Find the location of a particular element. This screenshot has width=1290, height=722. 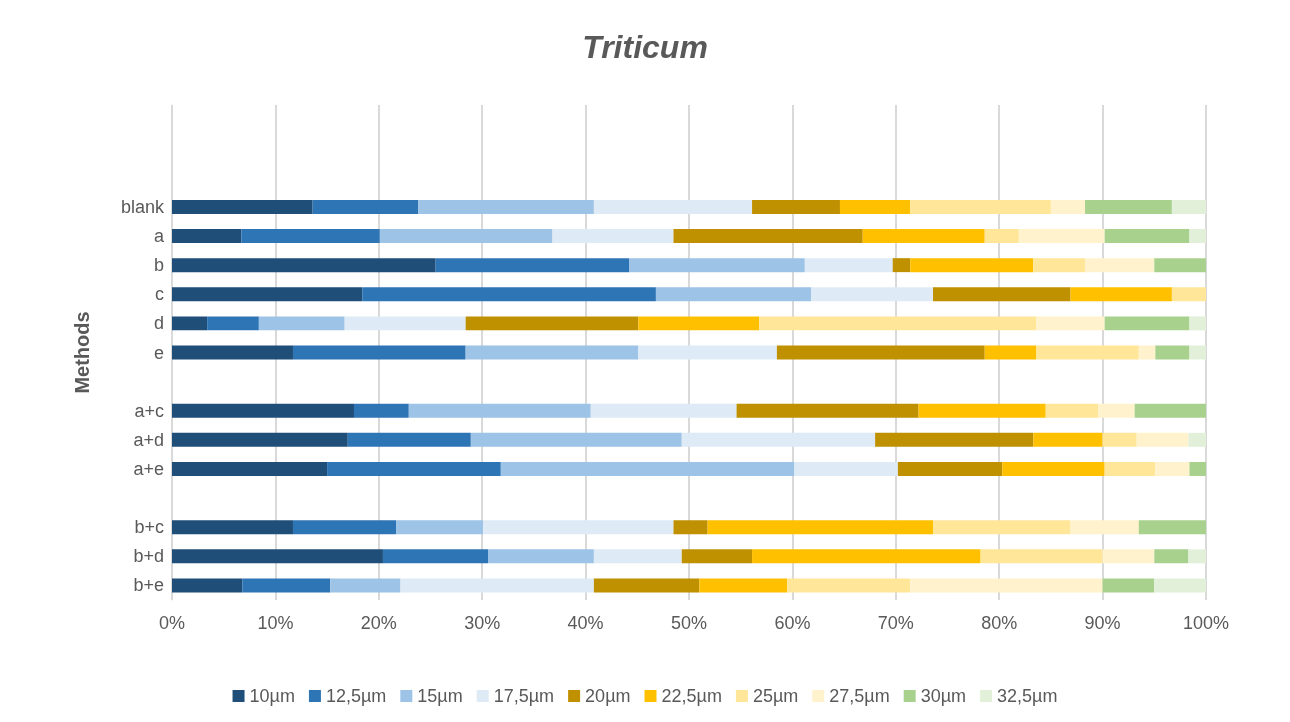

legend-label: 32,5µm is located at coordinates (1027, 696).